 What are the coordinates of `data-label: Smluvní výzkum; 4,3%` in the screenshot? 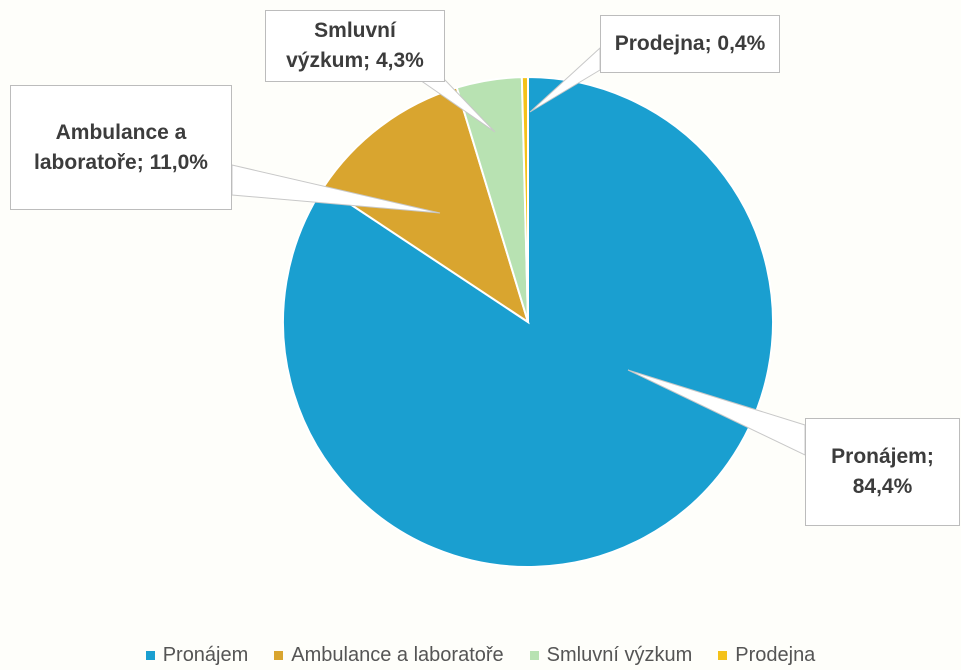 It's located at (355, 46).